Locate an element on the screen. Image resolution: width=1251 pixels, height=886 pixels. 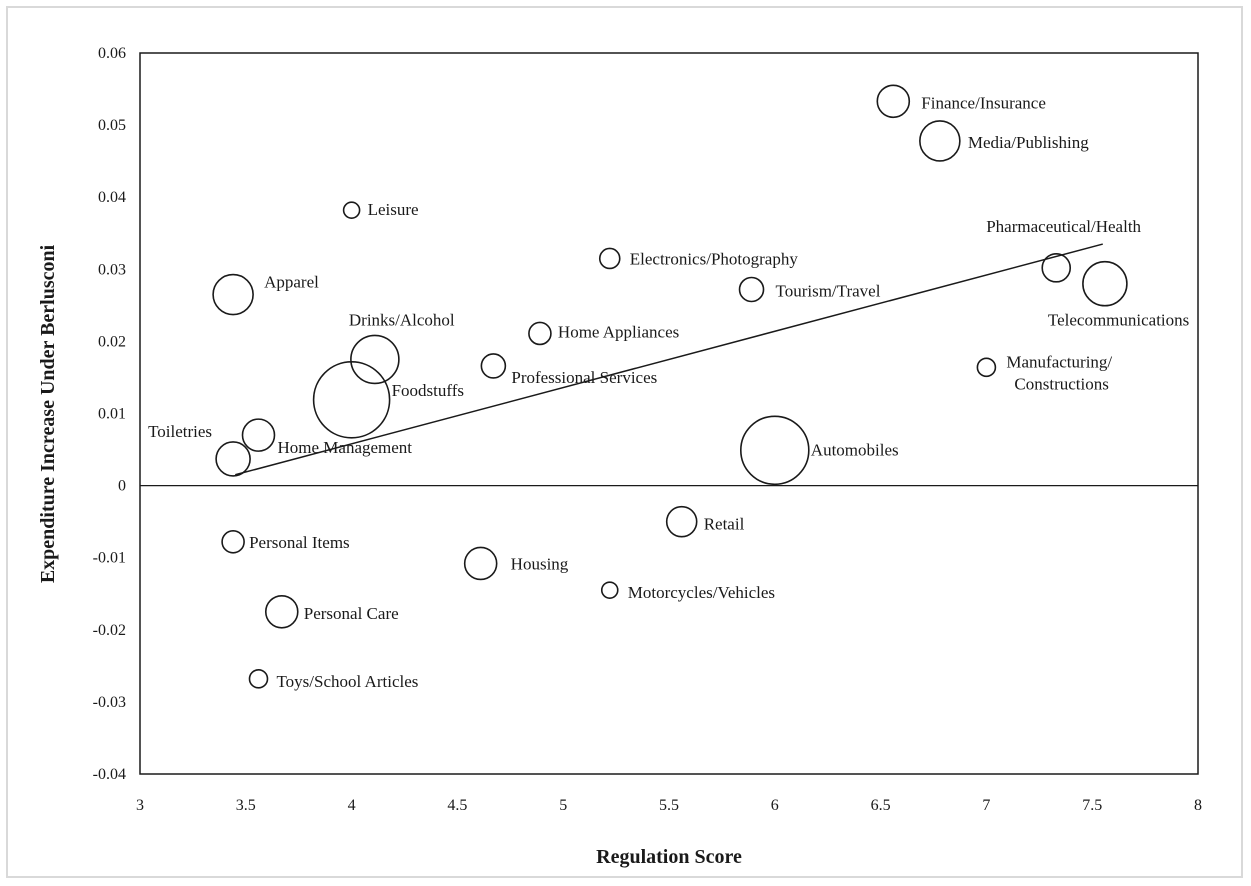
y-tick-label: 0.01 is located at coordinates (112, 414).